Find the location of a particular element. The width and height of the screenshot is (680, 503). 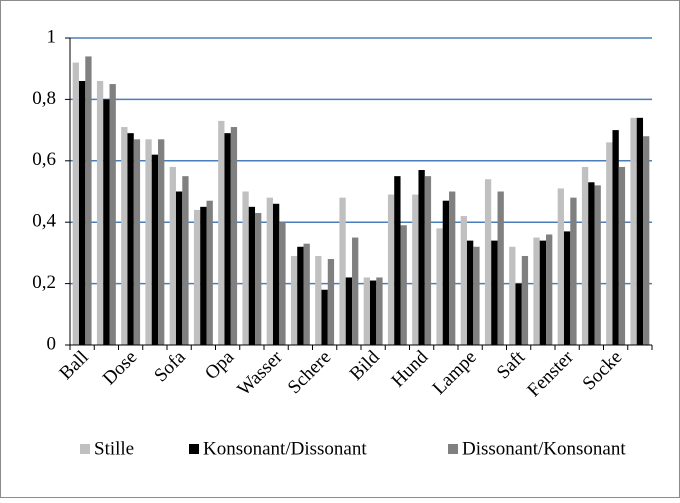

y-tick-label: 0 is located at coordinates (52, 343).